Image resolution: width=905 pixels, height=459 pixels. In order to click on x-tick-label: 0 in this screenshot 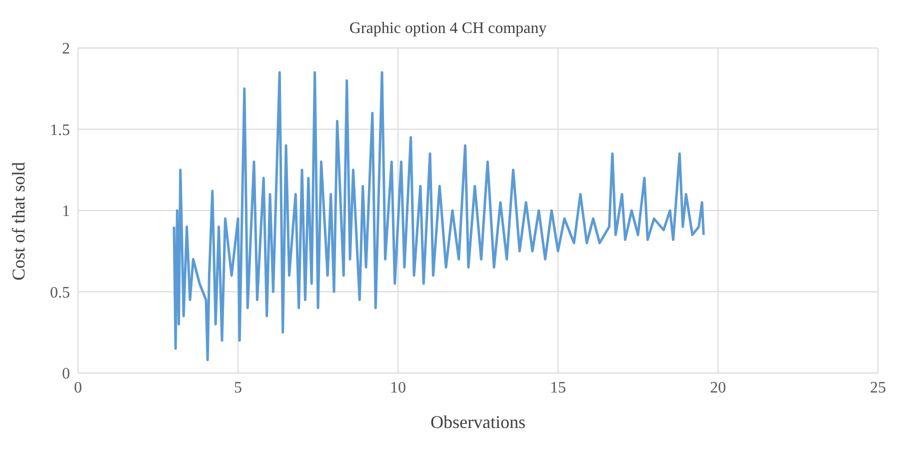, I will do `click(78, 387)`.